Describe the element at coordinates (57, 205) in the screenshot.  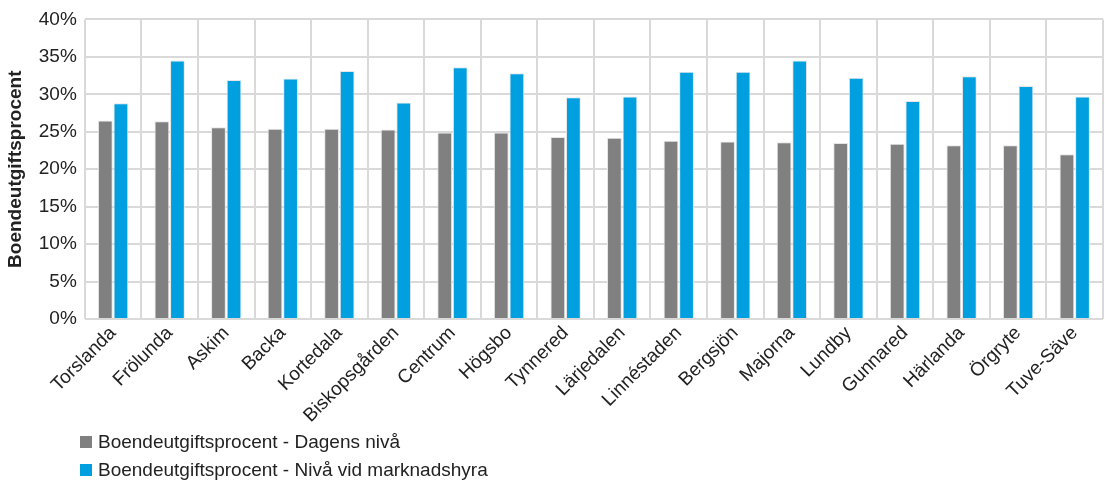
I see `y-tick-label: 15%` at that location.